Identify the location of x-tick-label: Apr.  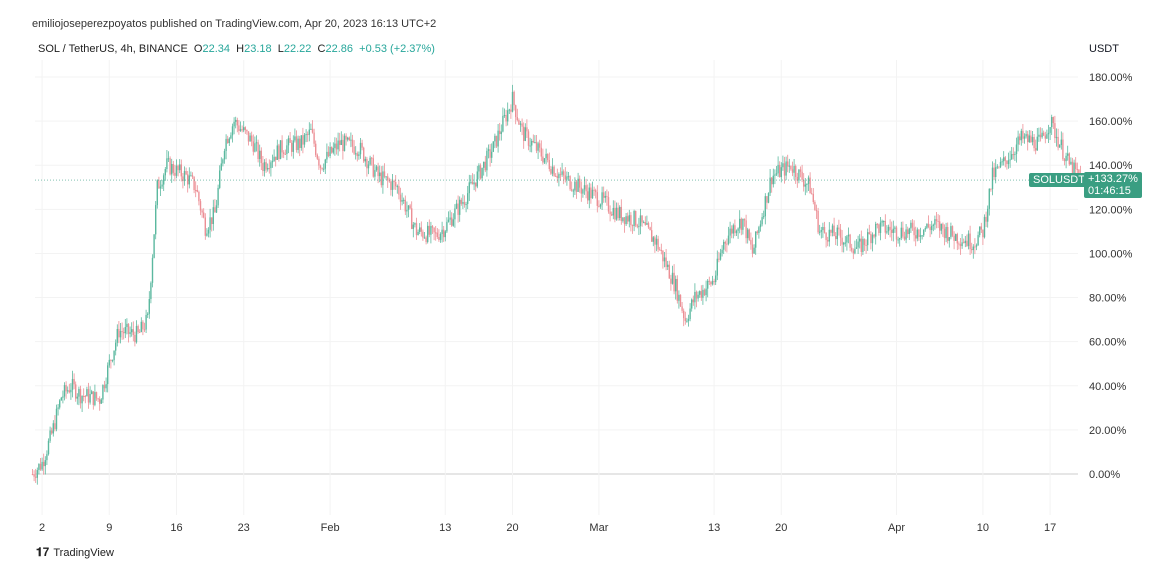
(896, 528).